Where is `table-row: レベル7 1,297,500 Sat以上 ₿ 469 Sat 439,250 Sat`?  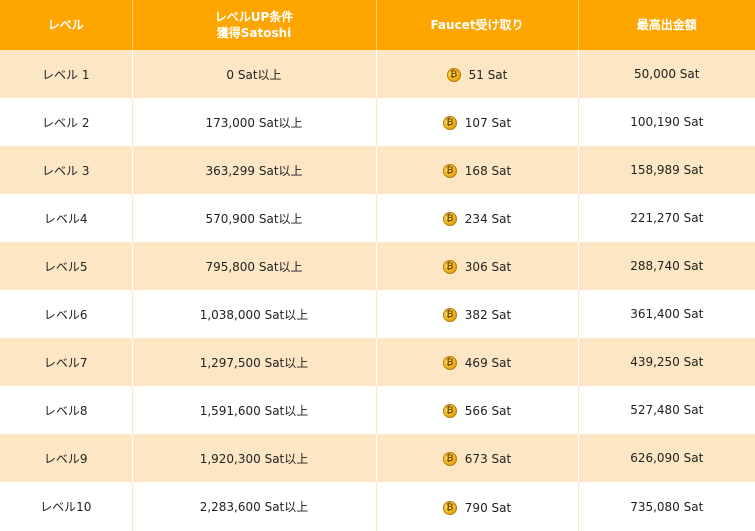 table-row: レベル7 1,297,500 Sat以上 ₿ 469 Sat 439,250 Sat is located at coordinates (377, 362).